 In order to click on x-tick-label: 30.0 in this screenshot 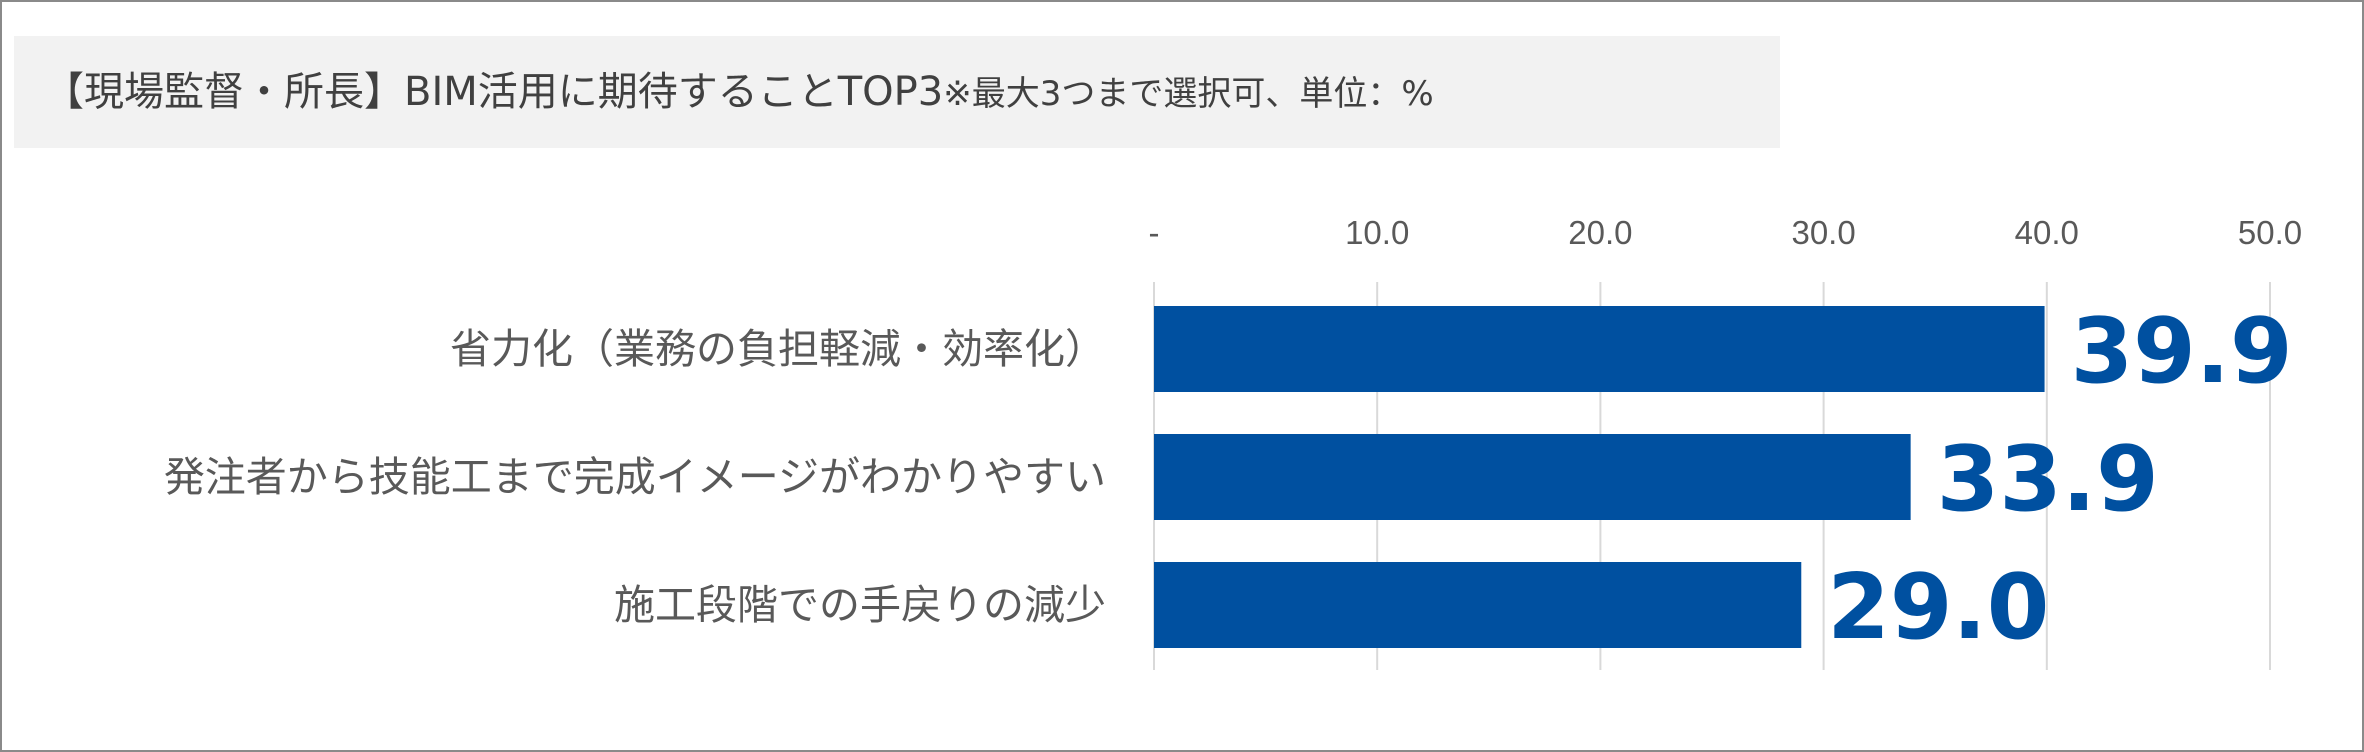, I will do `click(1823, 232)`.